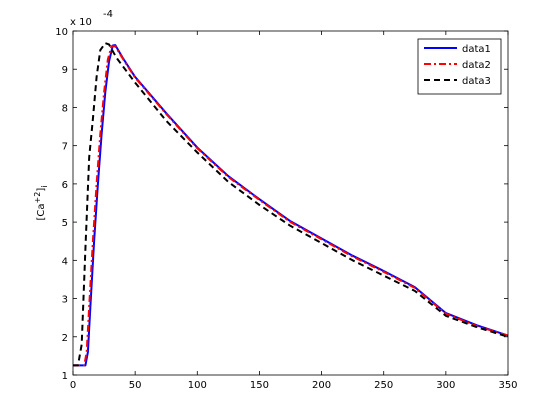 The width and height of the screenshot is (560, 420). I want to click on svg-text: x 10, so click(81, 22).